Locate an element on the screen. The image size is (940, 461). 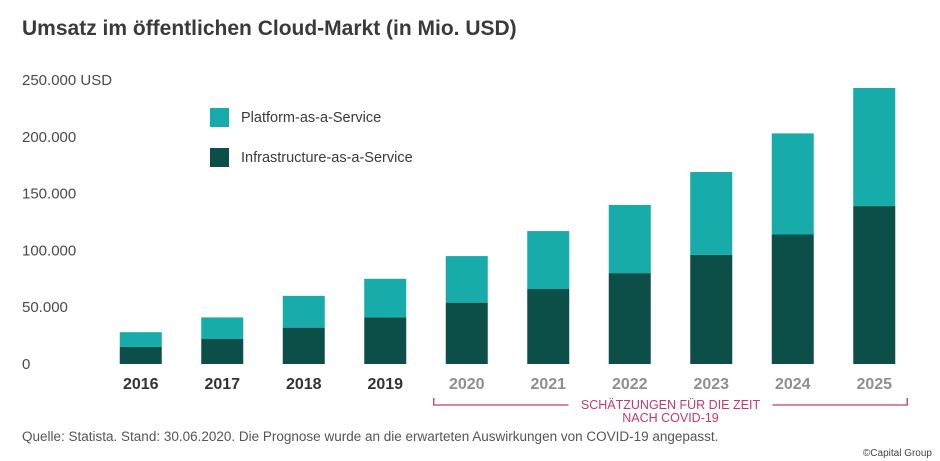
copyright: ©Capital Group is located at coordinates (898, 453).